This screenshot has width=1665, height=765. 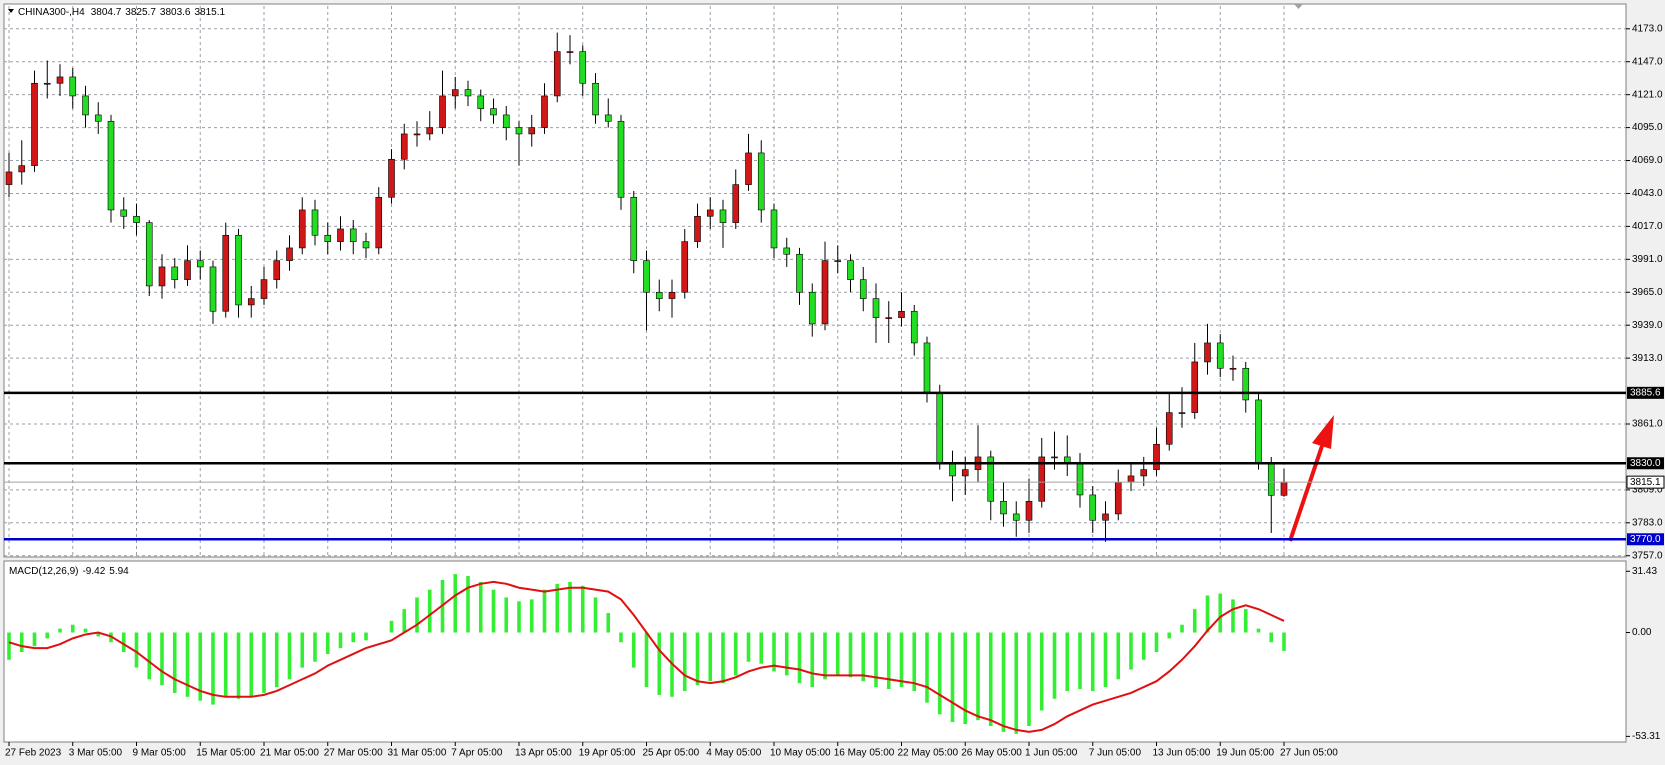 I want to click on y-tick-label: 3939.0, so click(x=1647, y=325).